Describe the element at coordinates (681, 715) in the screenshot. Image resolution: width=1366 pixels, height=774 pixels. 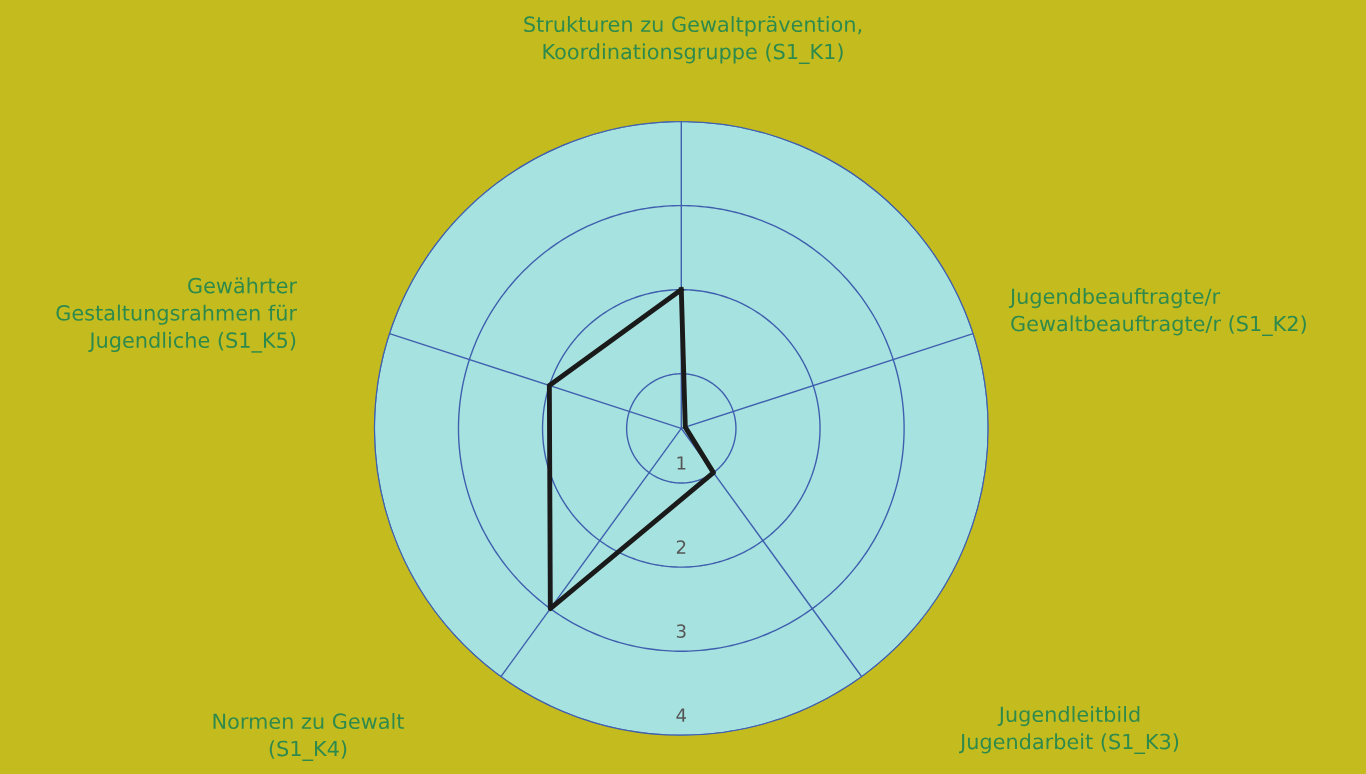
I see `y-tick-label: 4` at that location.